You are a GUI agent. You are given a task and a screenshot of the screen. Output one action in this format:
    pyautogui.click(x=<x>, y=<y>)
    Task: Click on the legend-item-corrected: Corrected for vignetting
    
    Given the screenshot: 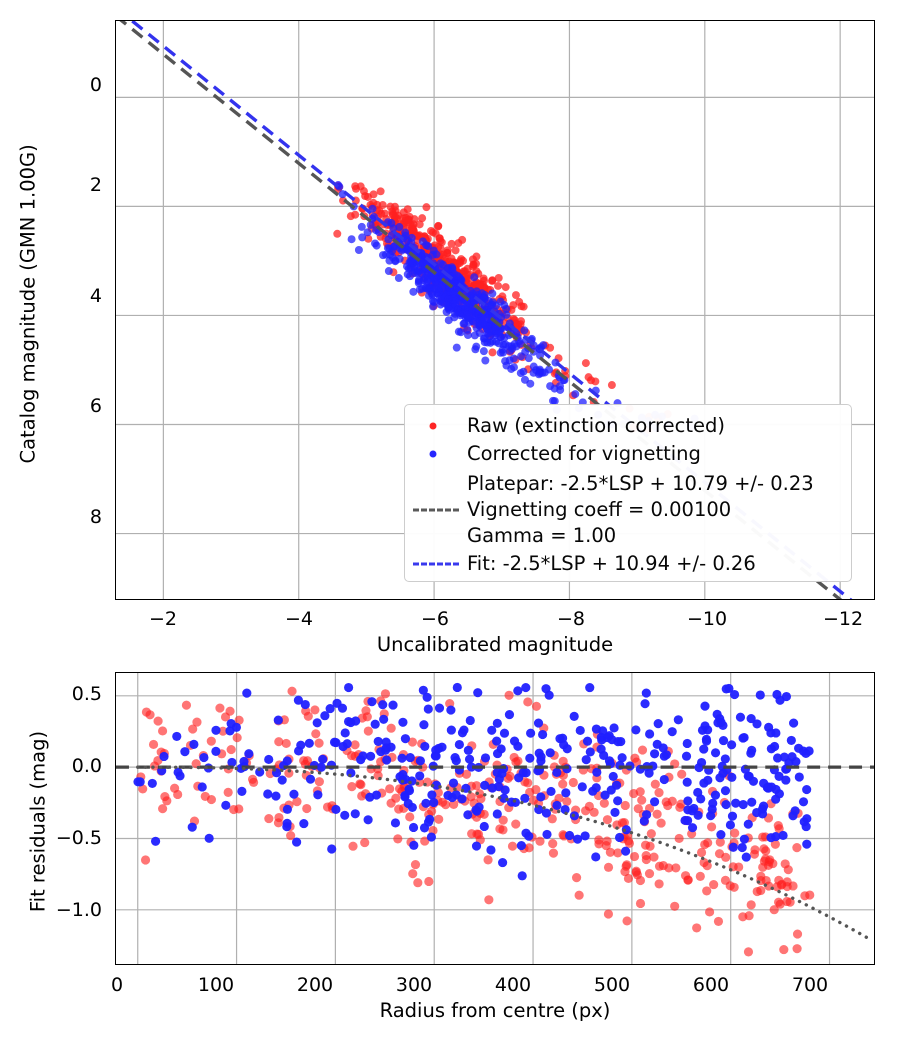 What is the action you would take?
    pyautogui.click(x=628, y=454)
    